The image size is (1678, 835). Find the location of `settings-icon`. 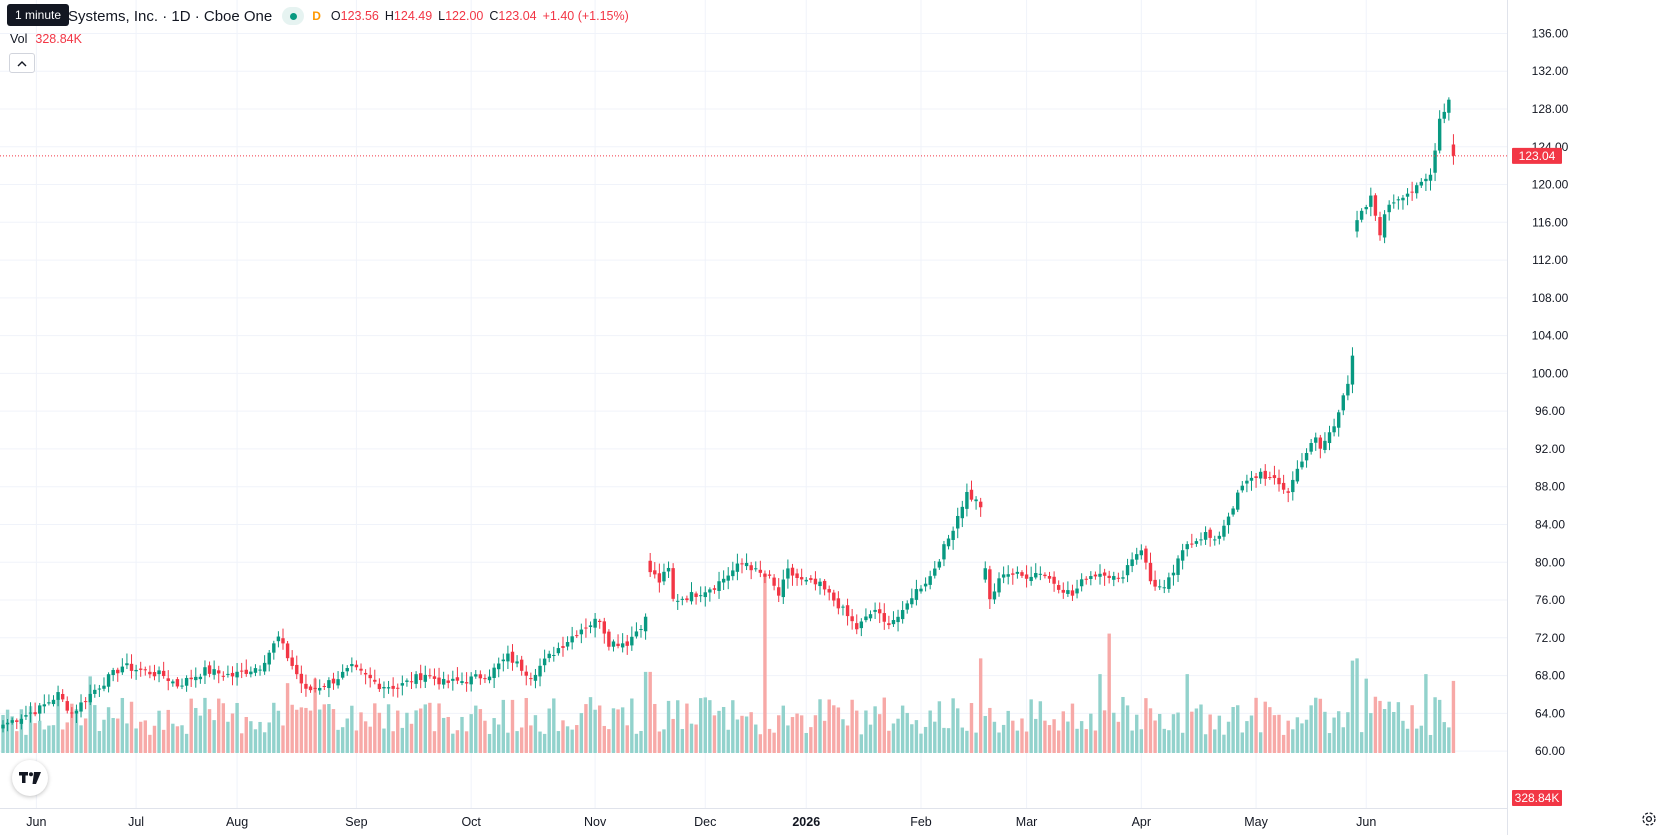

settings-icon is located at coordinates (1649, 819).